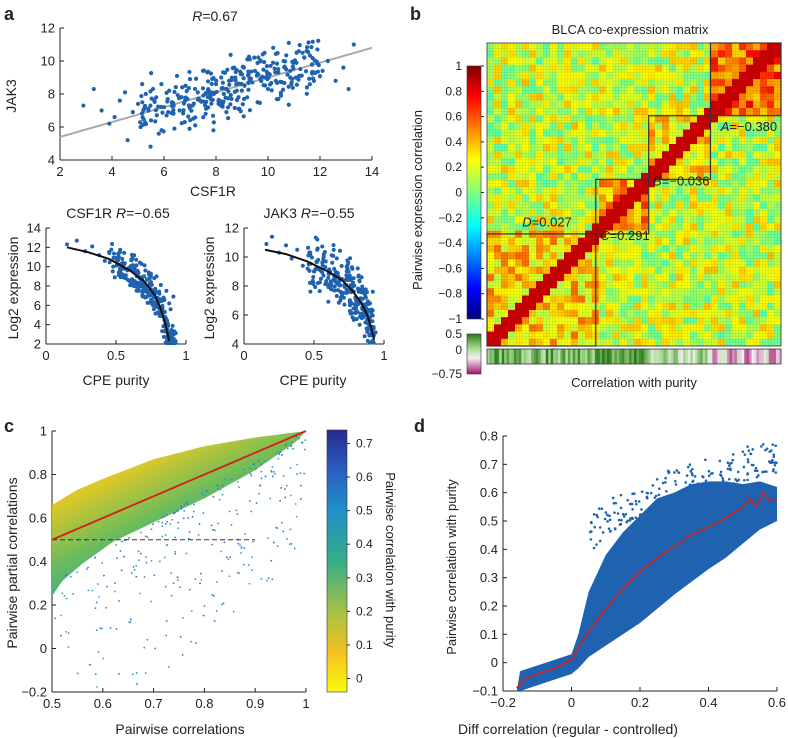  I want to click on chart-a-right-title-gene: JAK3, so click(280, 213).